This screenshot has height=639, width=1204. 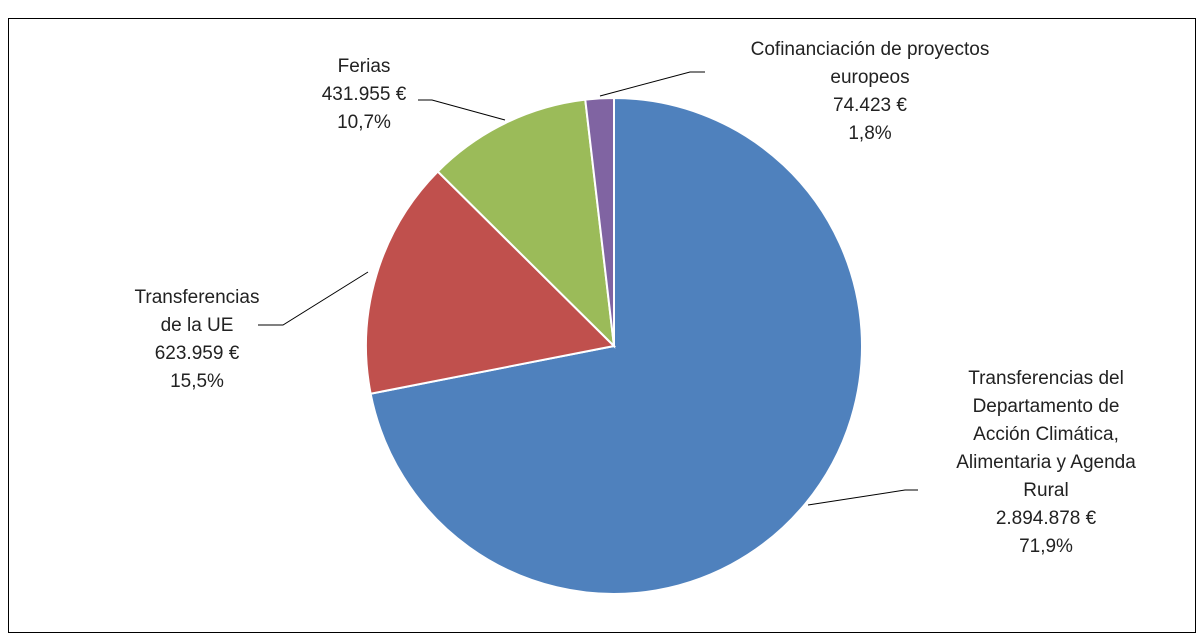 What do you see at coordinates (364, 94) in the screenshot?
I see `value-label: 431.955 €` at bounding box center [364, 94].